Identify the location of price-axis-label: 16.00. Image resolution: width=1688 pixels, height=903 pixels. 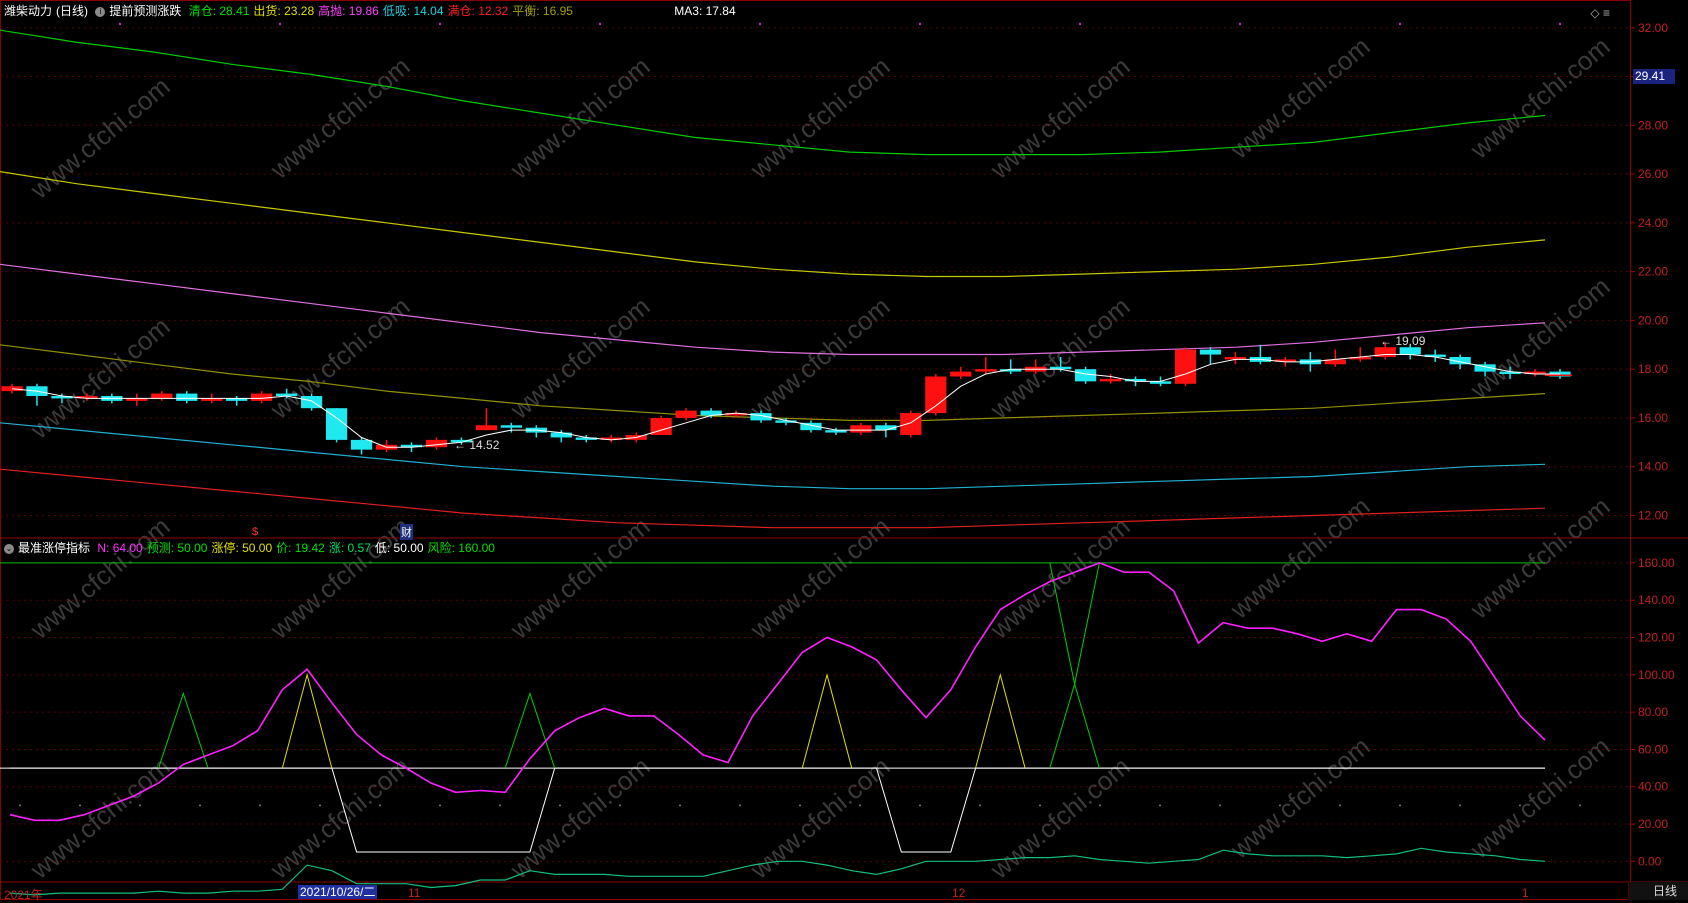
(1653, 418).